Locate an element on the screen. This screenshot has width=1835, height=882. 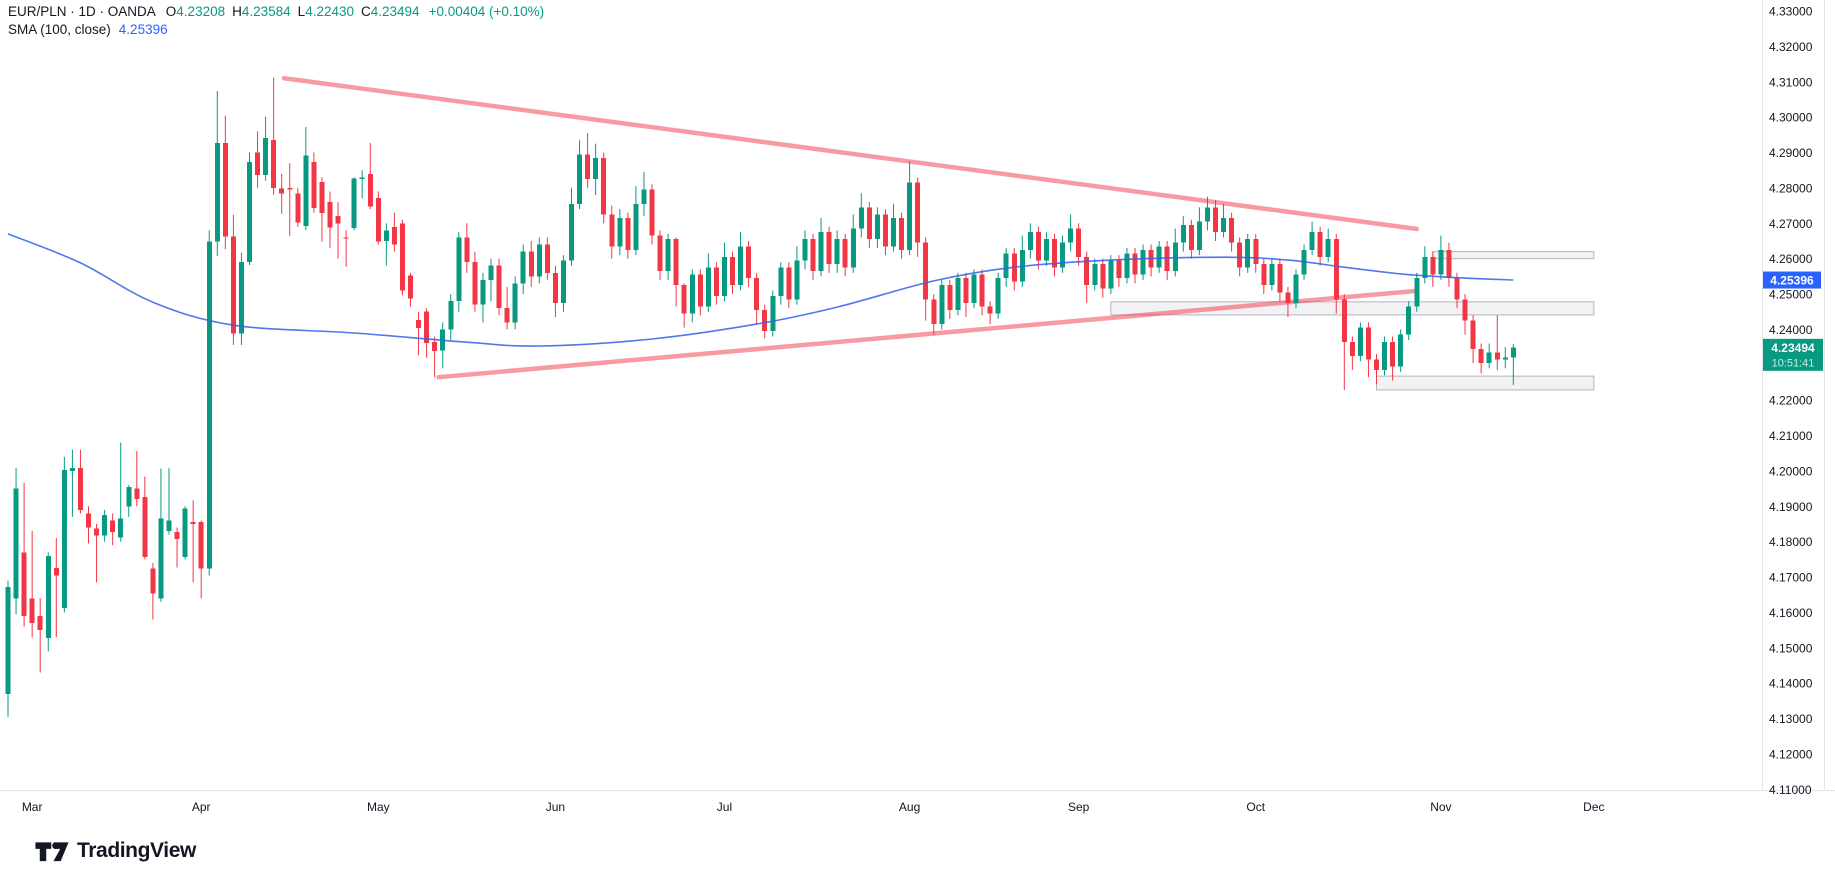
indicator-legend-row: SMA (100, close) 4.25396 is located at coordinates (276, 30).